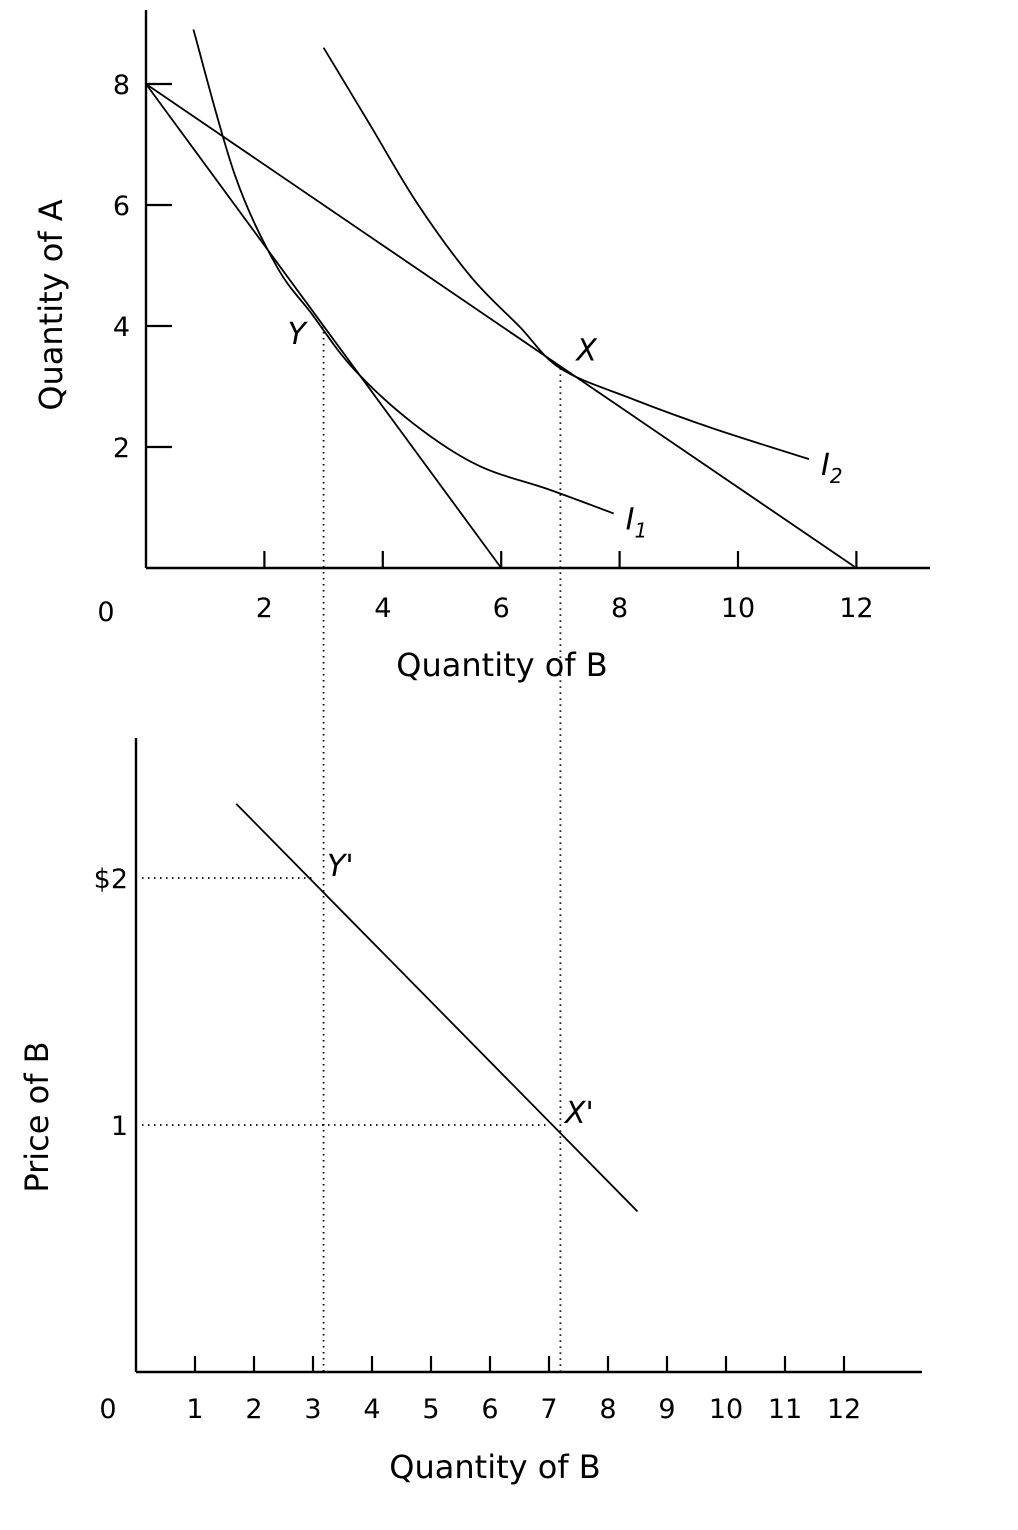 Image resolution: width=1018 pixels, height=1530 pixels. What do you see at coordinates (121, 206) in the screenshot?
I see `top-y-tick-label: 6` at bounding box center [121, 206].